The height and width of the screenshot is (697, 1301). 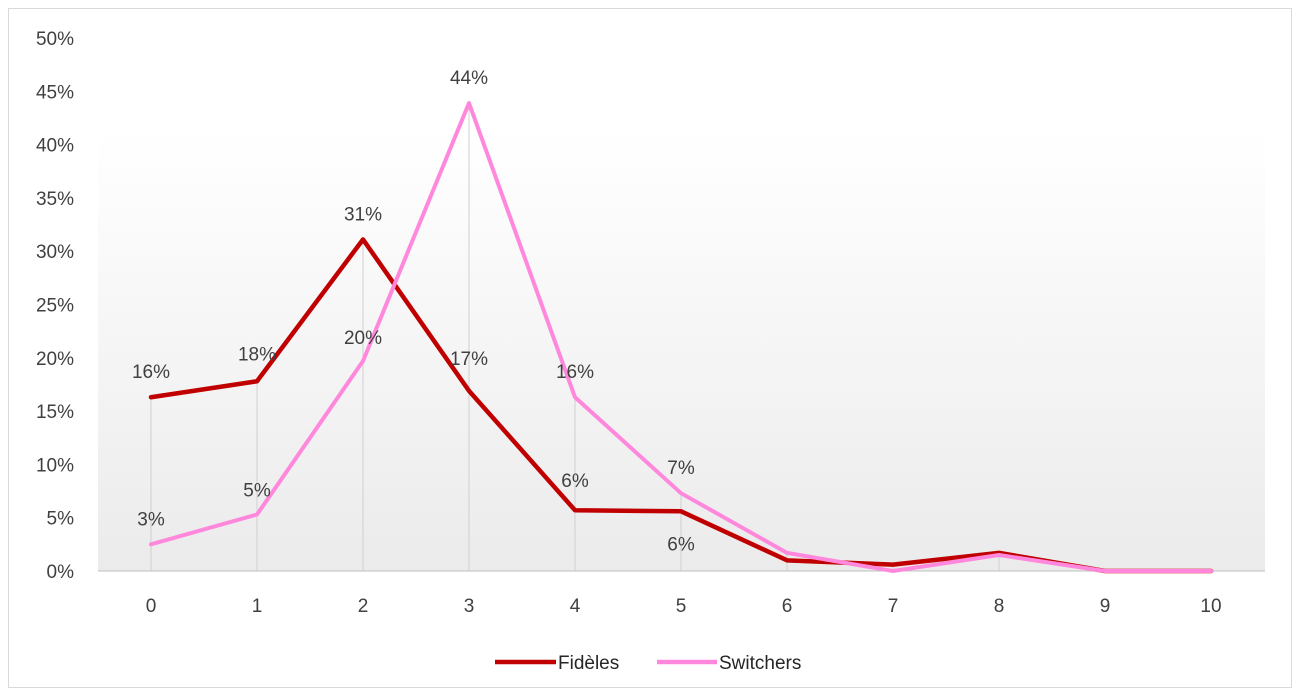 What do you see at coordinates (363, 338) in the screenshot?
I see `data-label: 20%` at bounding box center [363, 338].